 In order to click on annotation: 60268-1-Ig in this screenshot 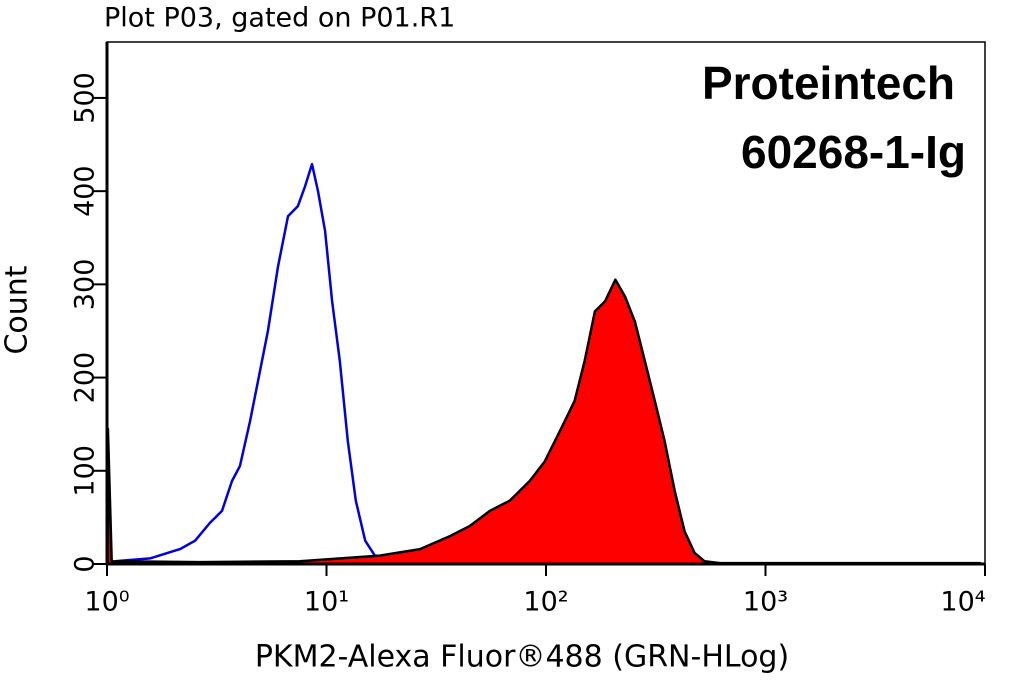, I will do `click(853, 152)`.